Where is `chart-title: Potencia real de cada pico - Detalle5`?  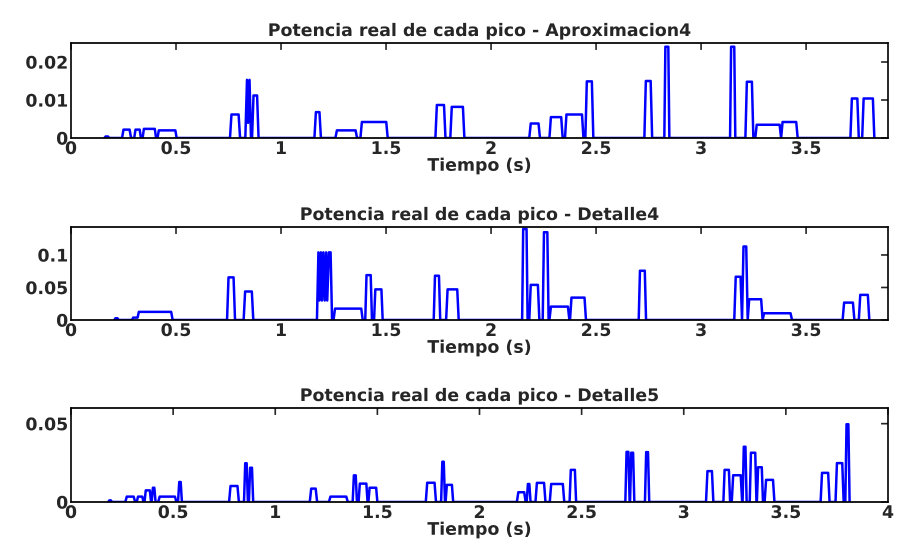
chart-title: Potencia real de cada pico - Detalle5 is located at coordinates (479, 396).